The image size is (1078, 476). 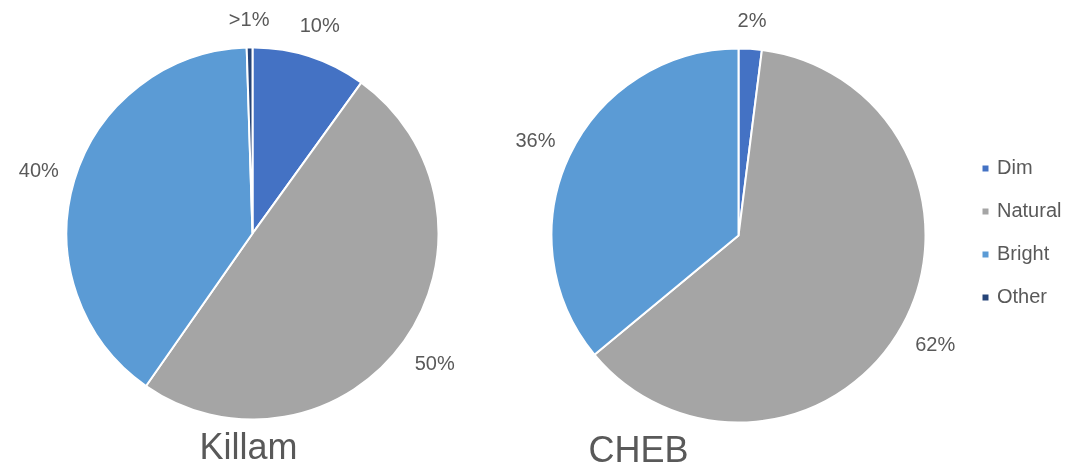 I want to click on text: Killam, so click(x=248, y=446).